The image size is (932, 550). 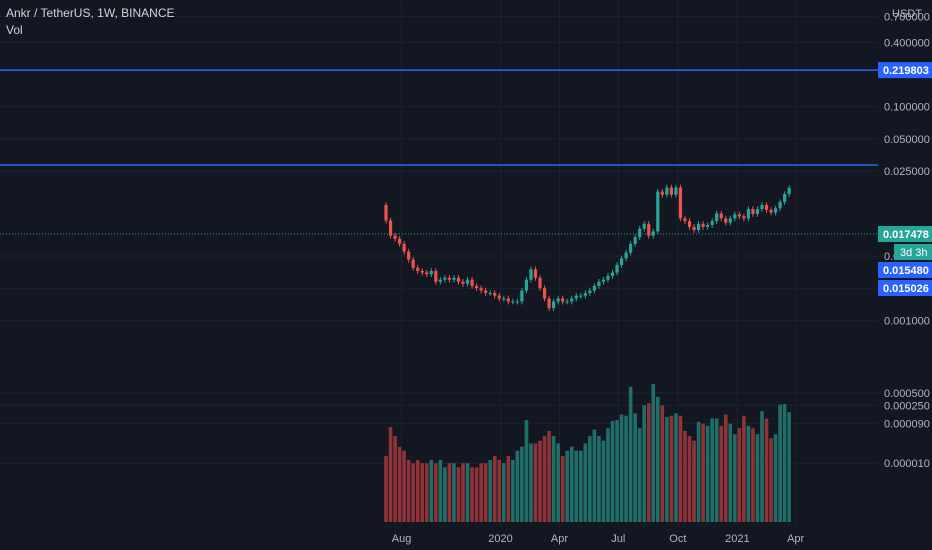 I want to click on volume-indicator-label: Vol, so click(x=14, y=30).